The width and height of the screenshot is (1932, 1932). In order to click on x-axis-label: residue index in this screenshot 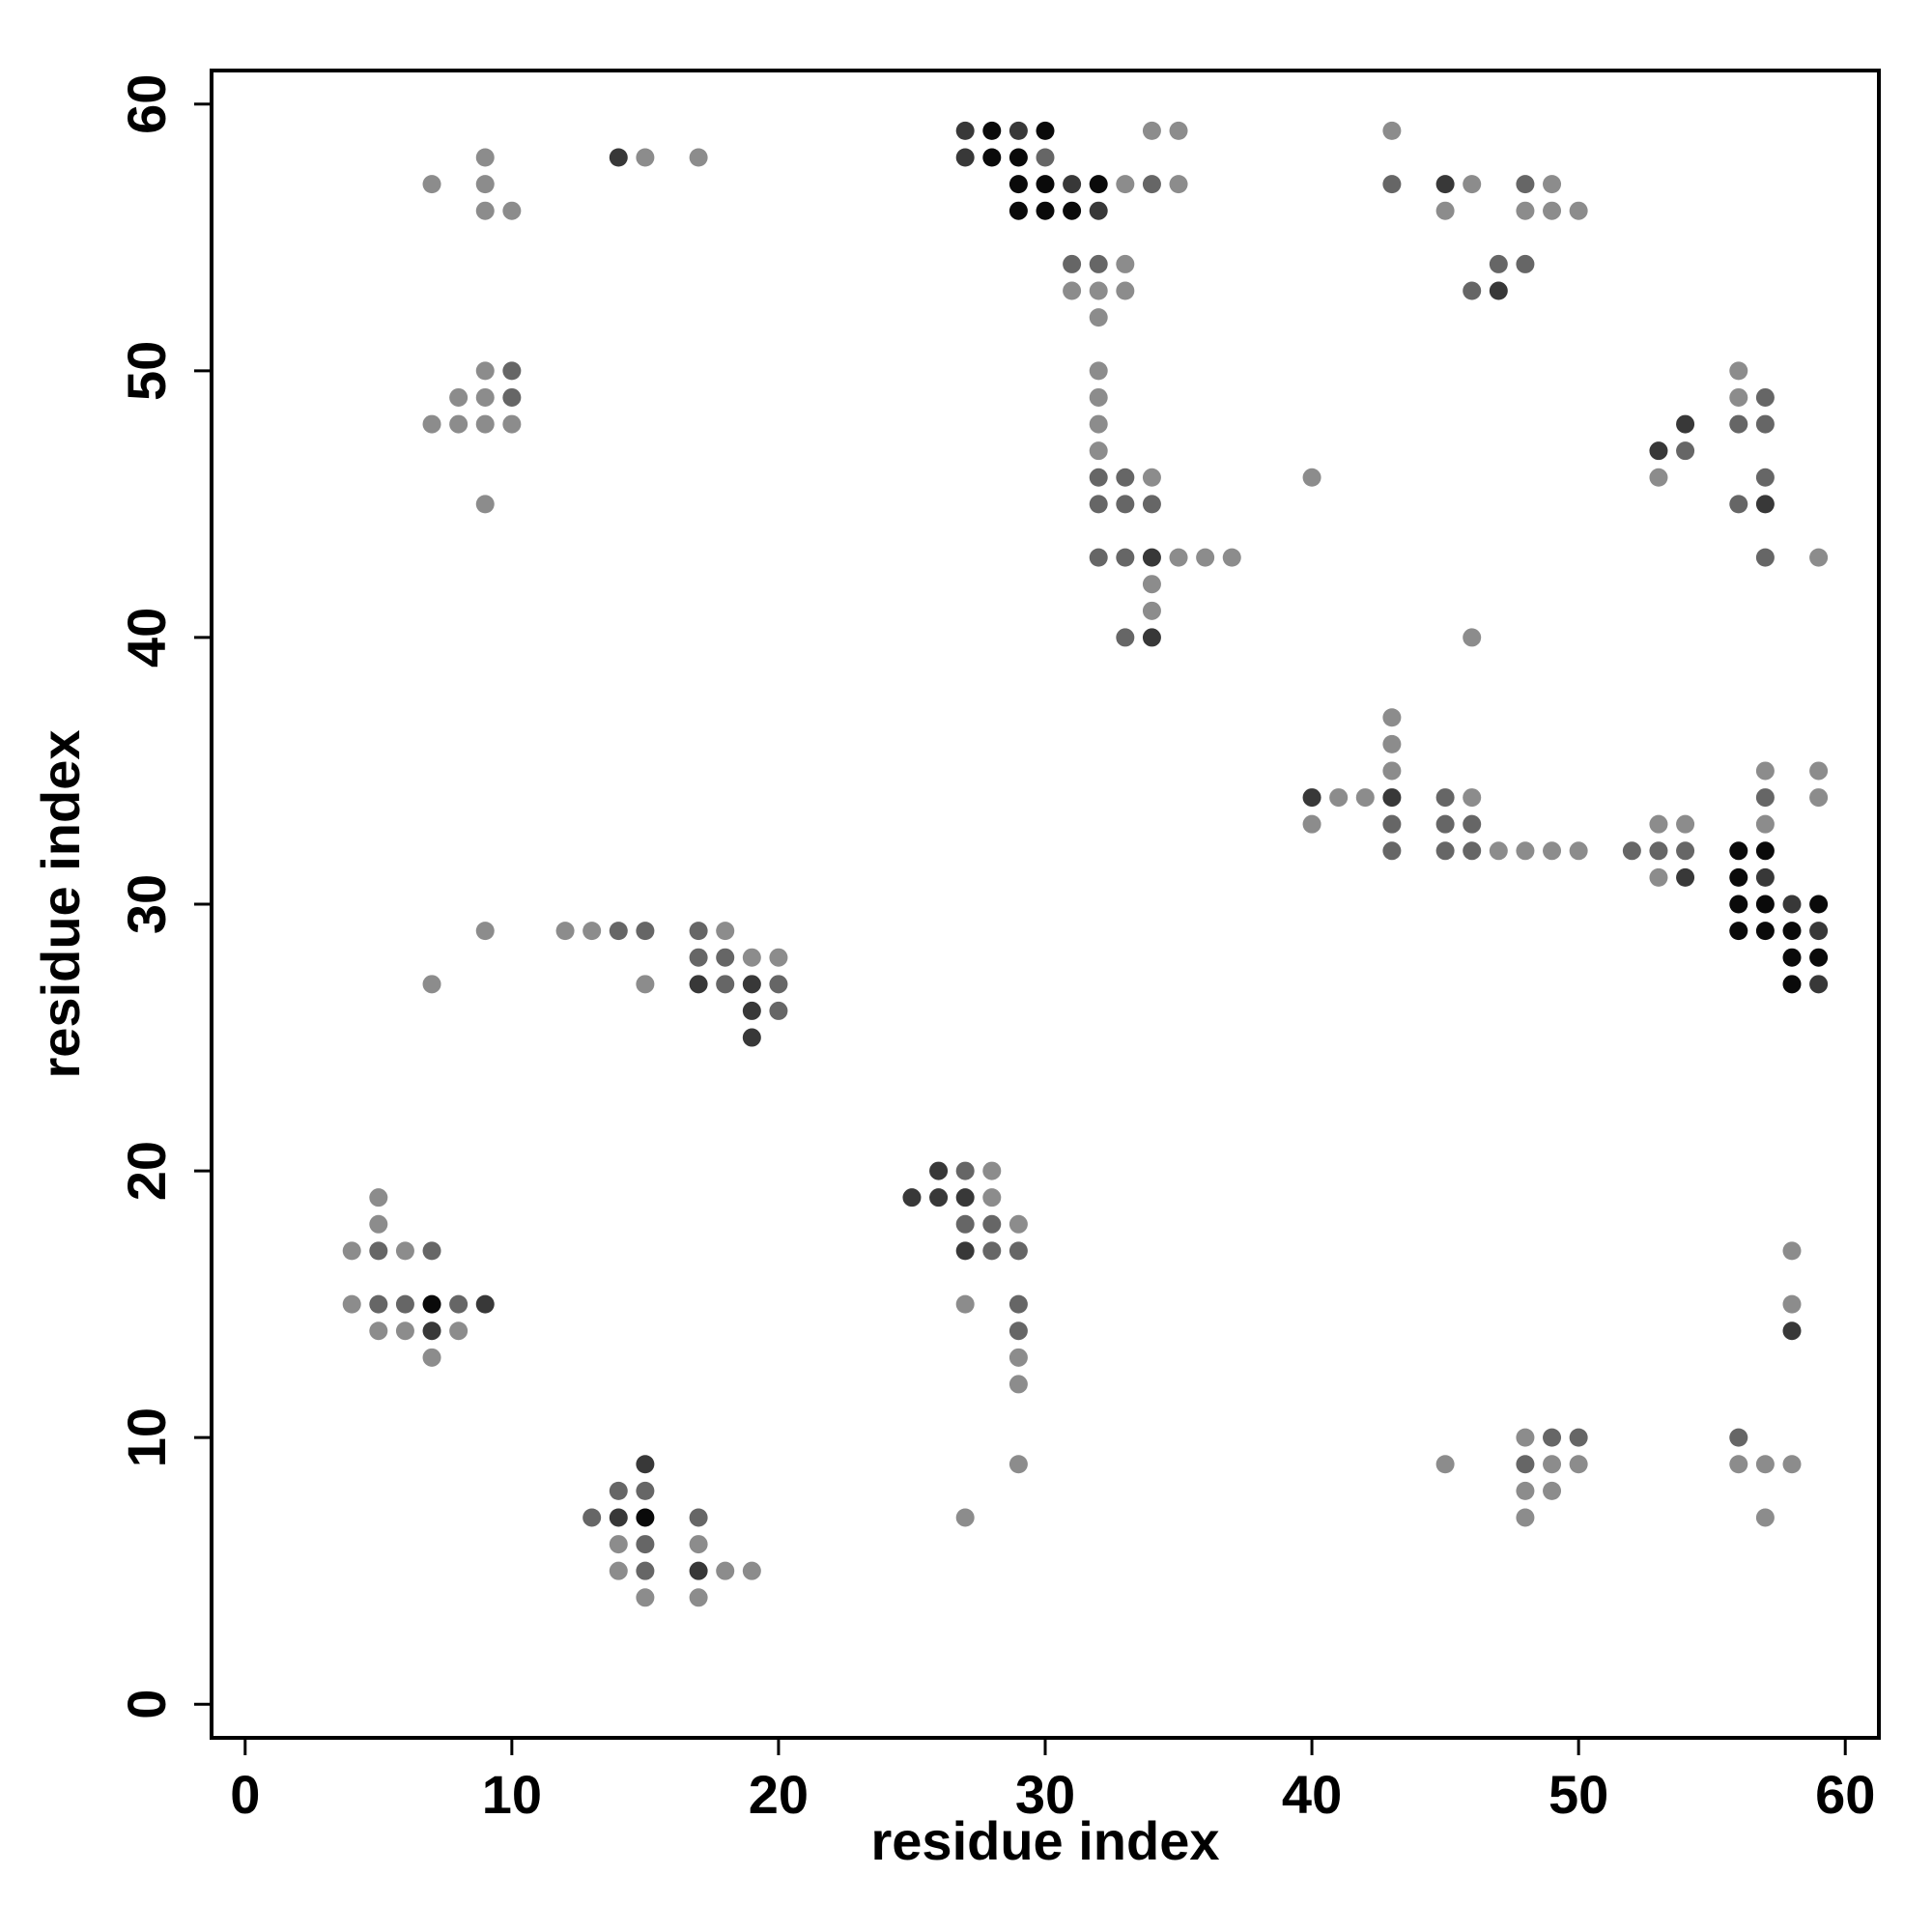, I will do `click(1044, 1840)`.